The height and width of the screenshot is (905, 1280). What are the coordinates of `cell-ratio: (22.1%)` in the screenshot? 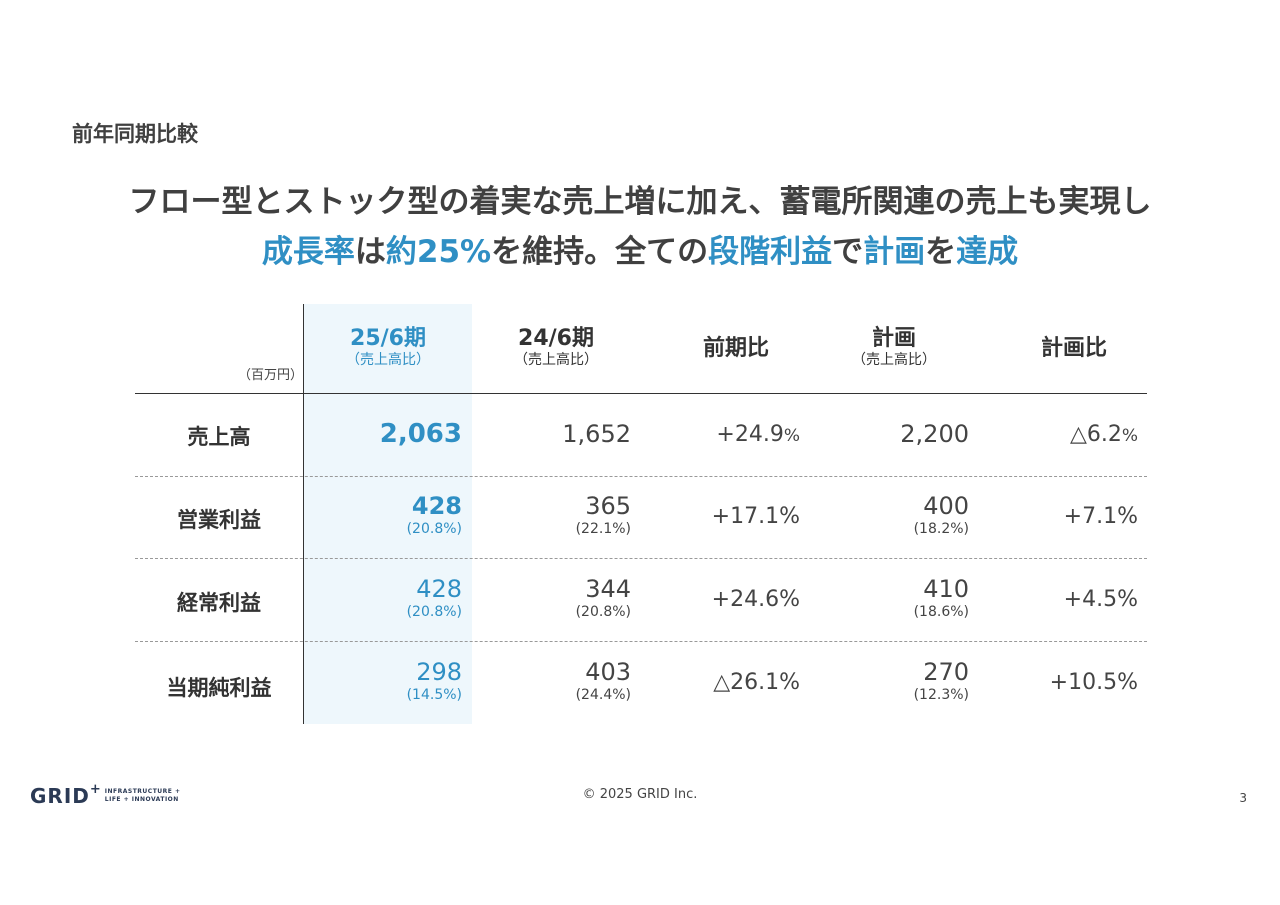 It's located at (603, 529).